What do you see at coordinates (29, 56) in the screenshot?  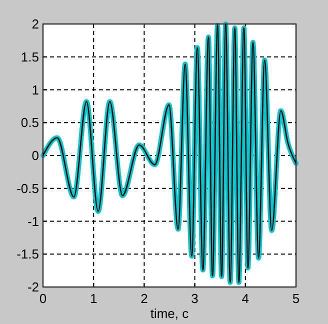 I see `y-tick-label: 1.5` at bounding box center [29, 56].